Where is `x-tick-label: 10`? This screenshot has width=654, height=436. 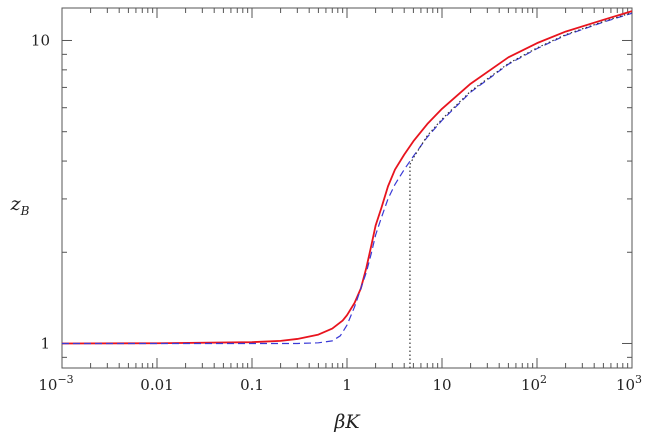 x-tick-label: 10 is located at coordinates (441, 385).